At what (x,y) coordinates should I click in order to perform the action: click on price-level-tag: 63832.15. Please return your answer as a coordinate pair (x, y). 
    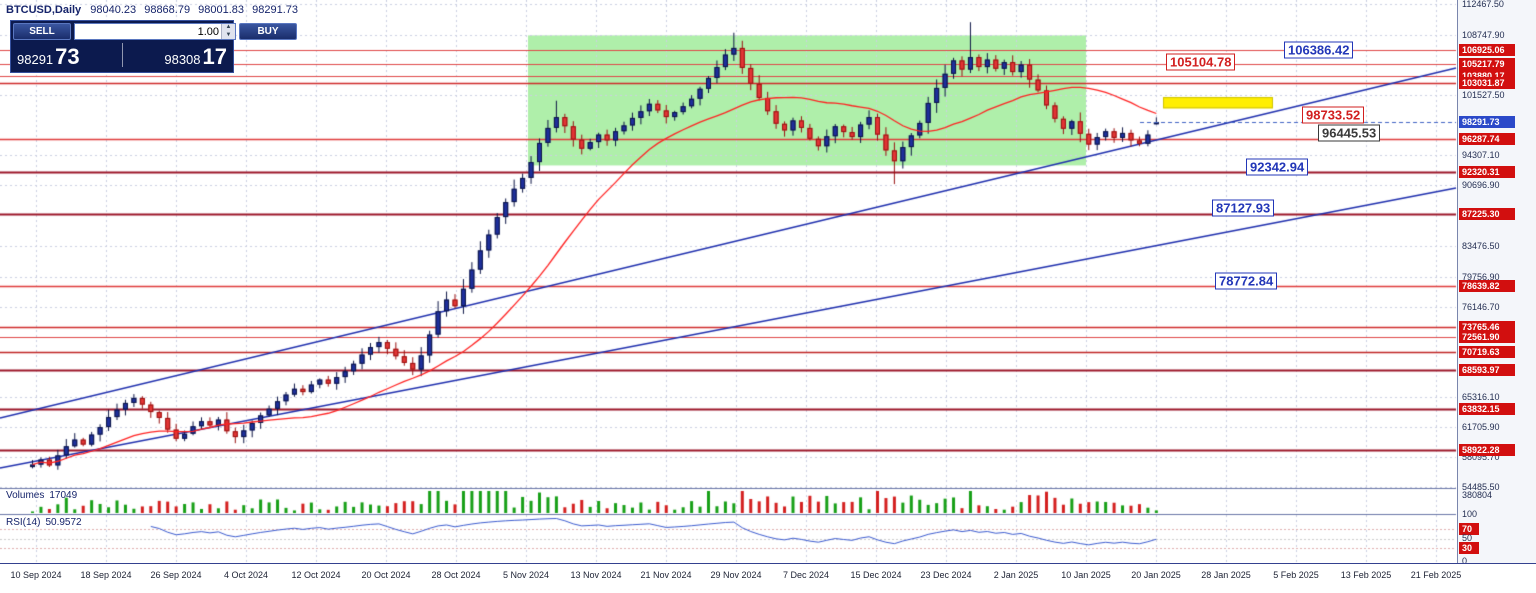
    Looking at the image, I should click on (1487, 409).